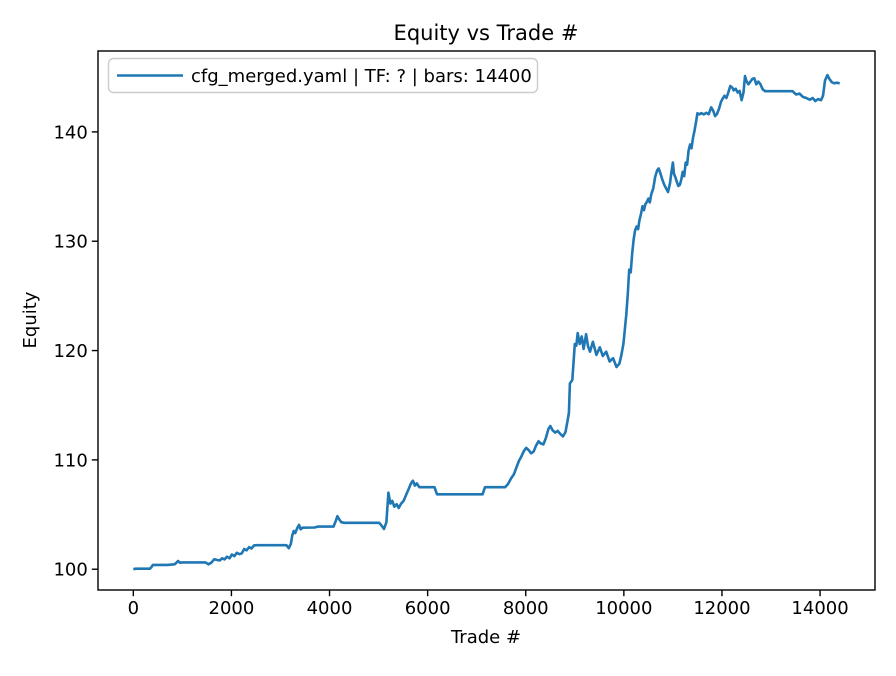  What do you see at coordinates (623, 608) in the screenshot?
I see `x-tick-label: 10000` at bounding box center [623, 608].